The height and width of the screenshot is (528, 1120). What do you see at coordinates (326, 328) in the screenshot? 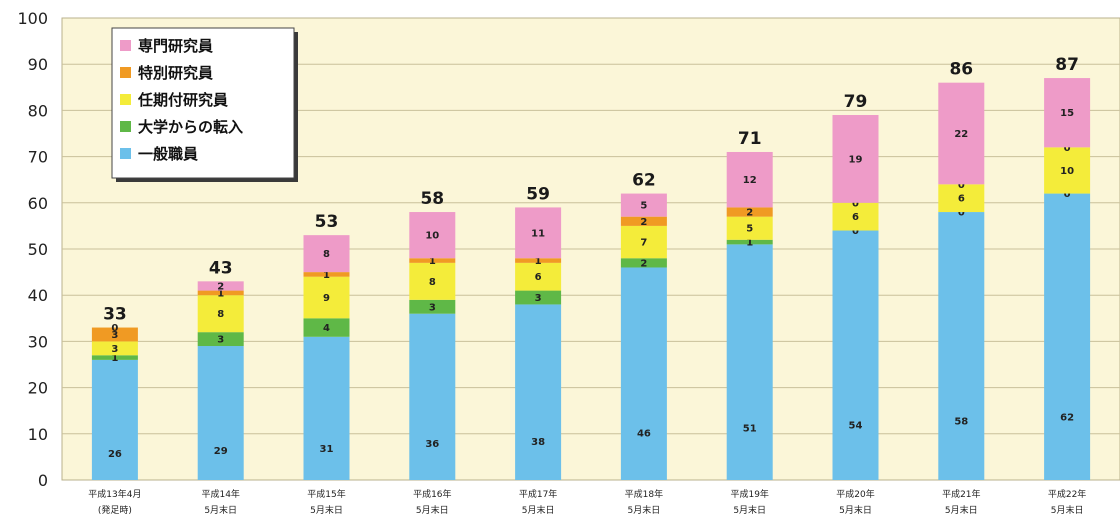
I see `data-label: 4` at bounding box center [326, 328].